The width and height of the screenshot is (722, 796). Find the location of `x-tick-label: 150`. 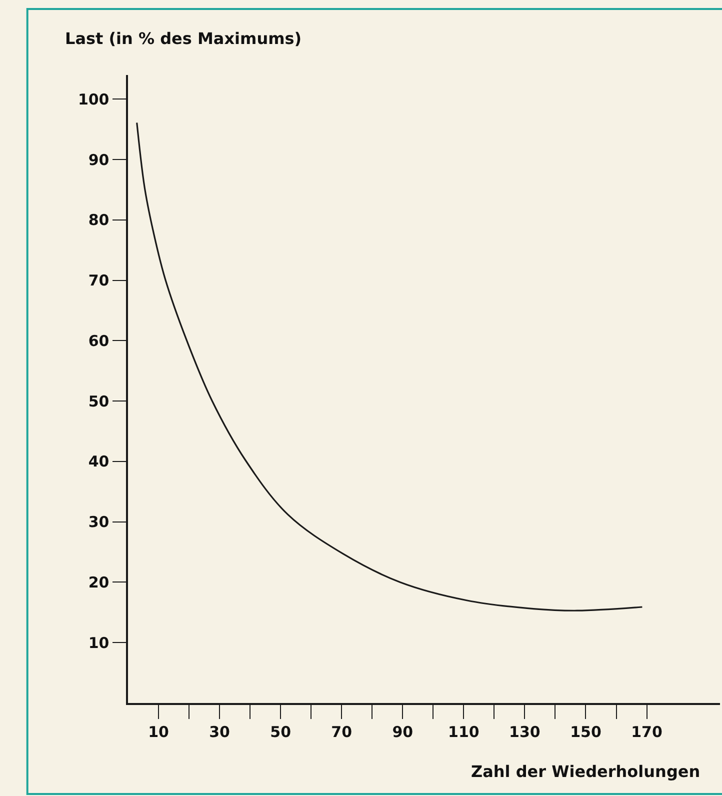

x-tick-label: 150 is located at coordinates (586, 731).